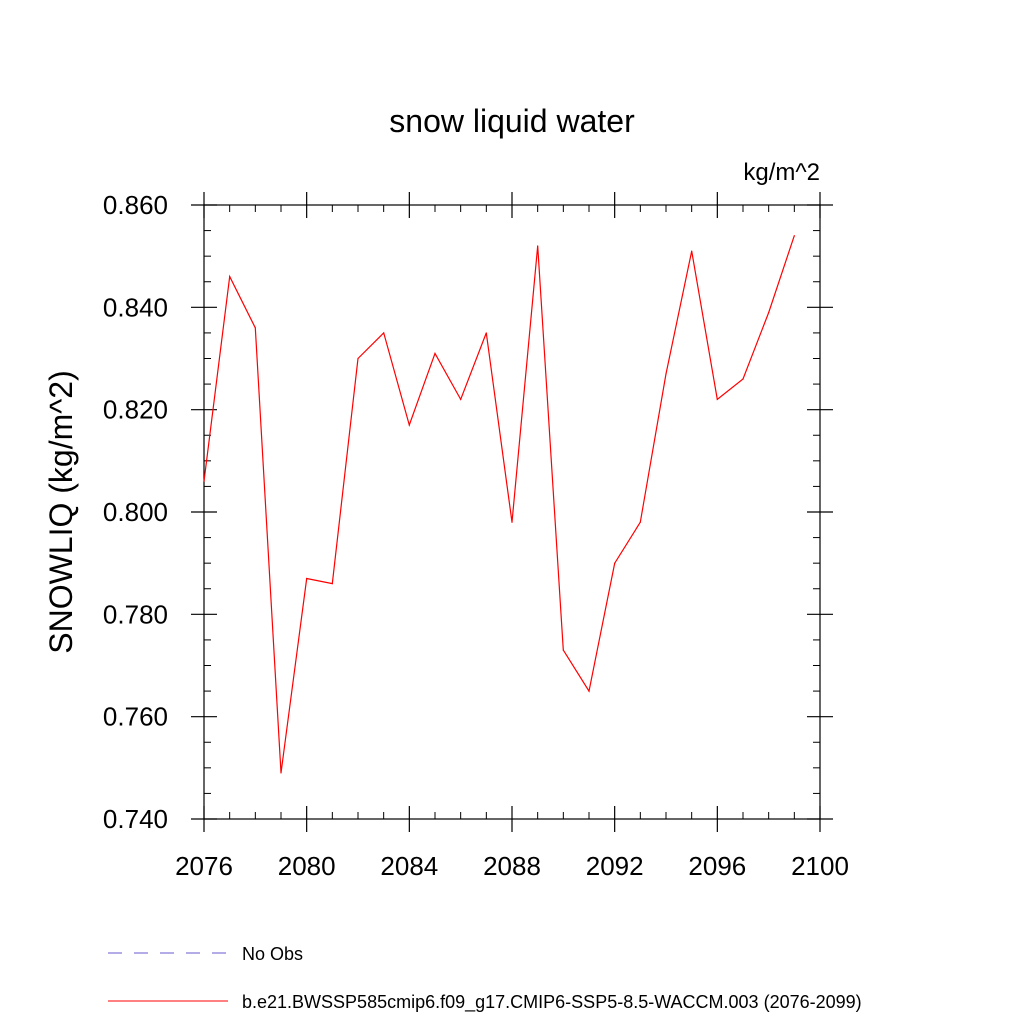 The width and height of the screenshot is (1024, 1024). I want to click on y-tick-label: 0.740, so click(135, 819).